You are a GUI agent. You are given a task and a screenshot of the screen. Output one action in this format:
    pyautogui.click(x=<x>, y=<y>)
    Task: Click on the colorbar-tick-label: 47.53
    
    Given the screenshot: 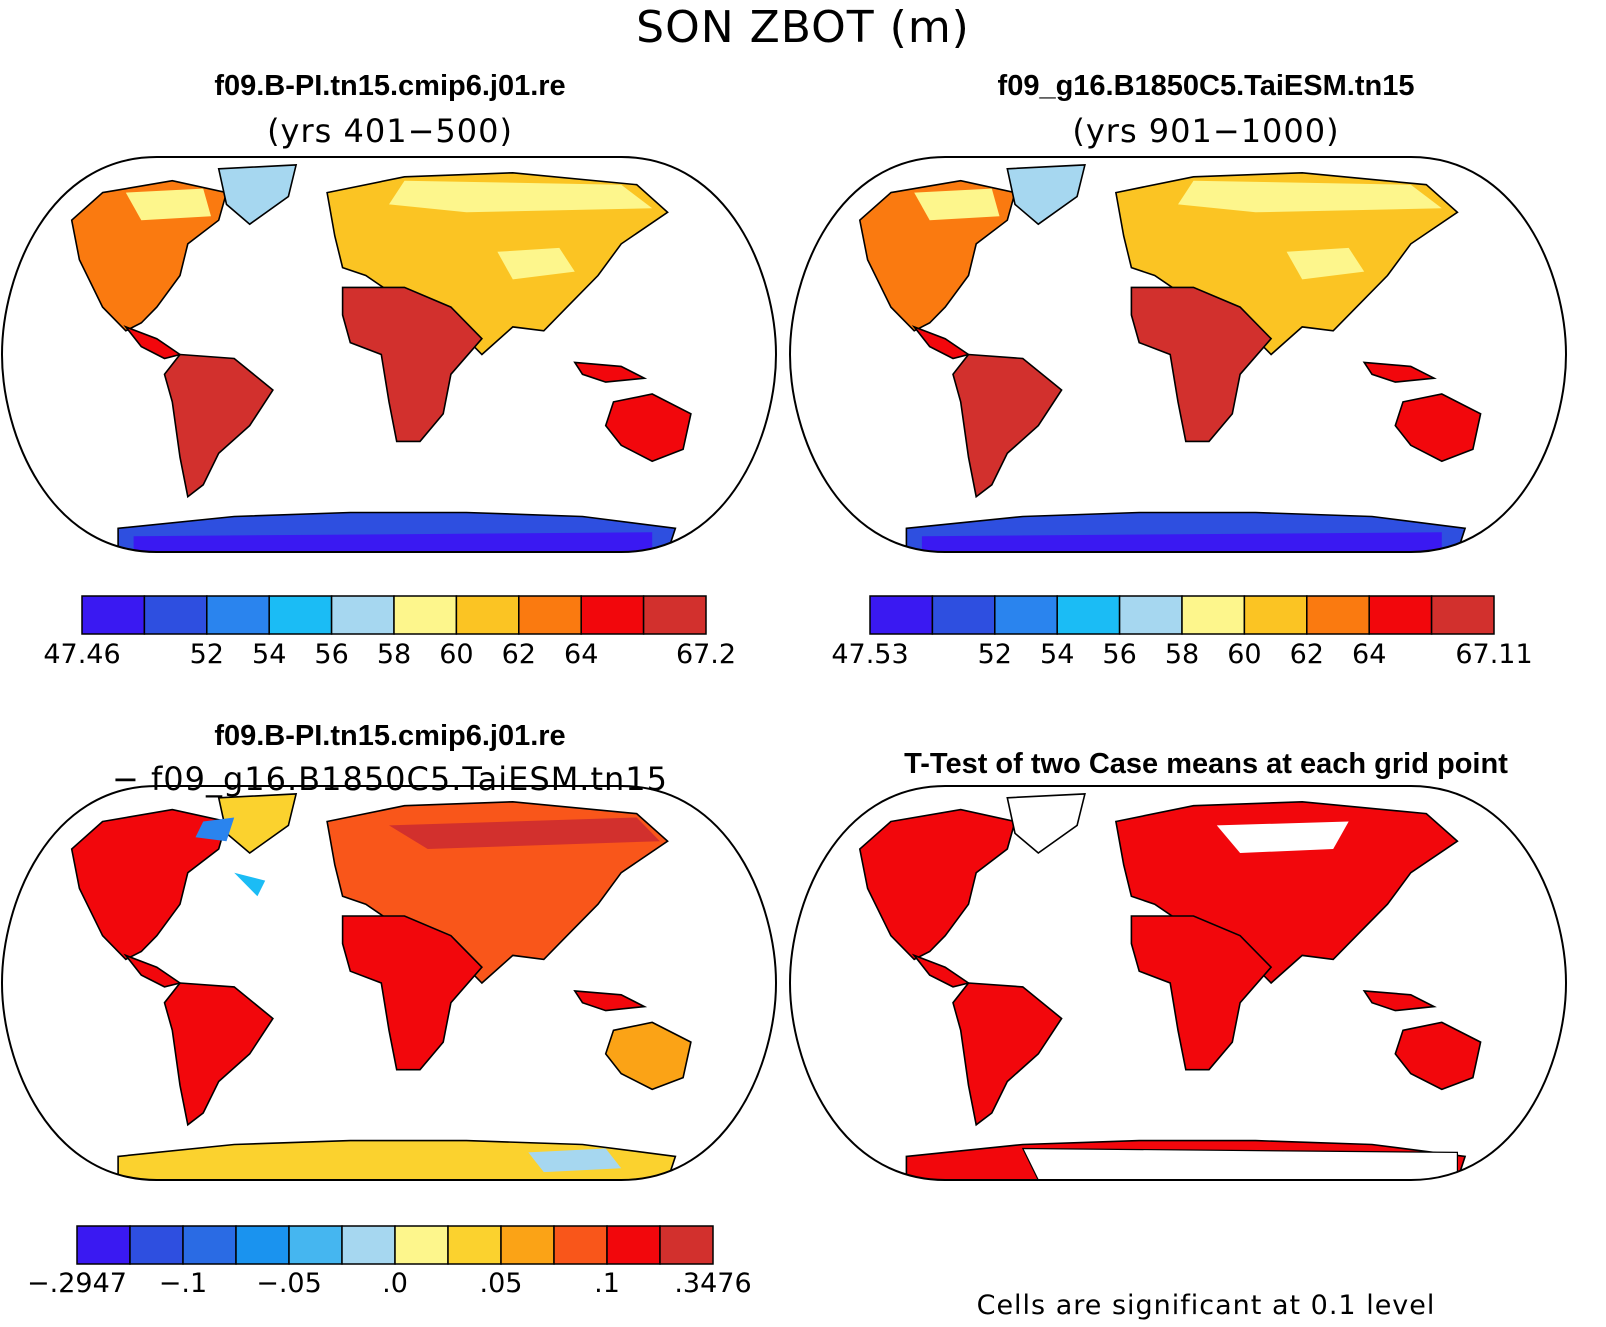 What is the action you would take?
    pyautogui.click(x=869, y=654)
    